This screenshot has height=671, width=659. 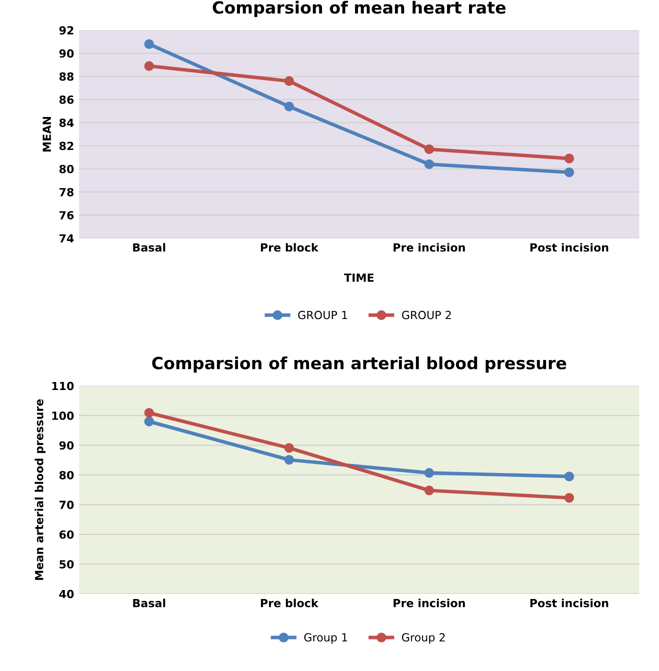 What do you see at coordinates (63, 416) in the screenshot?
I see `y-tick-label: 100` at bounding box center [63, 416].